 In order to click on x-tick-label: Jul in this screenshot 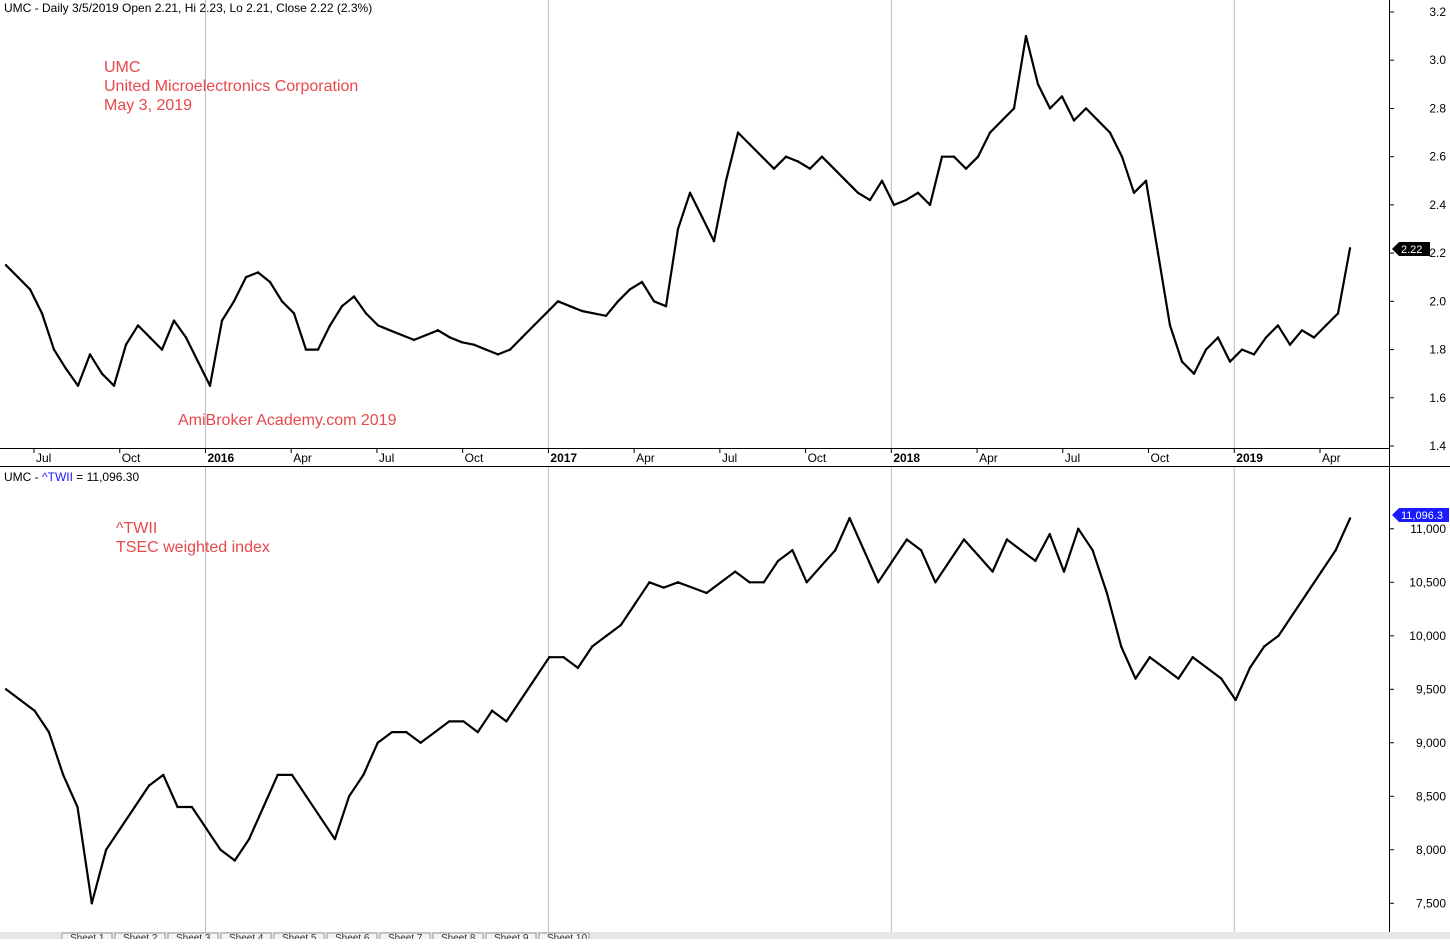, I will do `click(43, 458)`.